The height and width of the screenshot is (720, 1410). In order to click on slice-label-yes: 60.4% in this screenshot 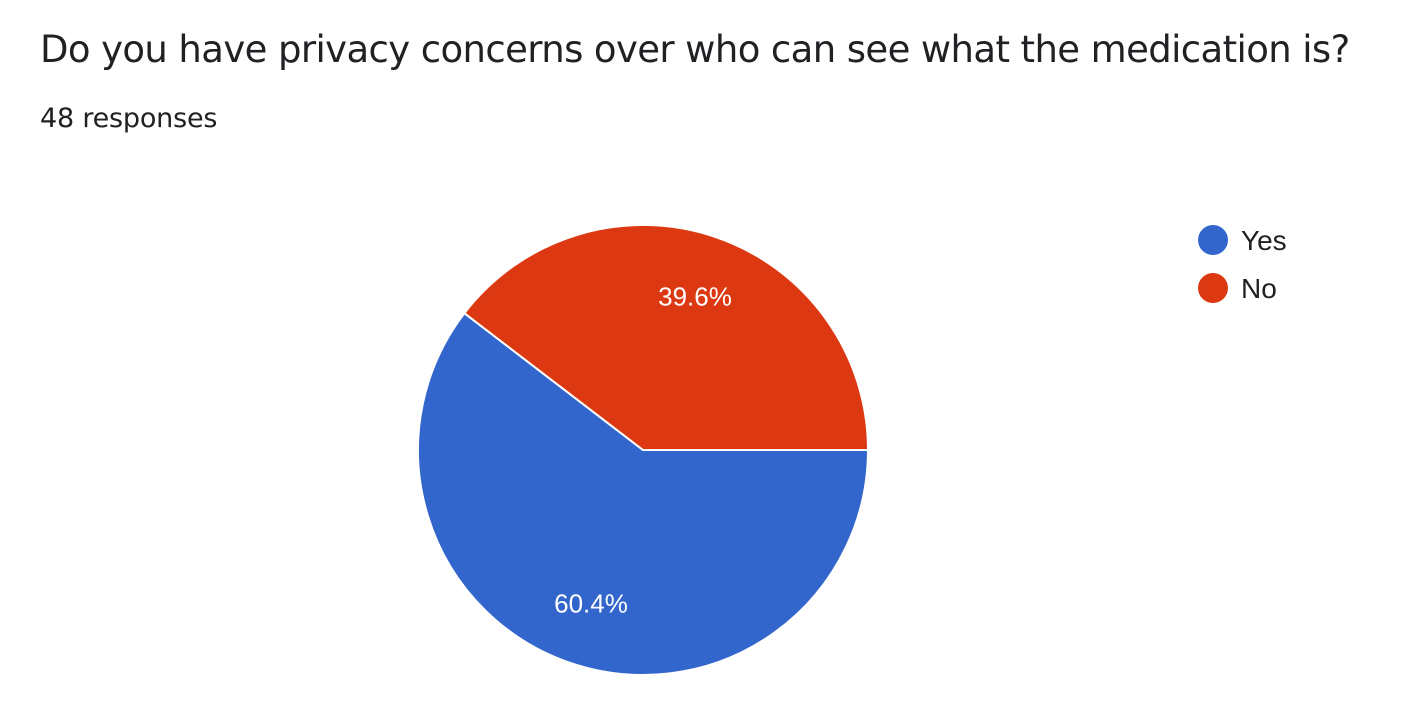, I will do `click(591, 603)`.